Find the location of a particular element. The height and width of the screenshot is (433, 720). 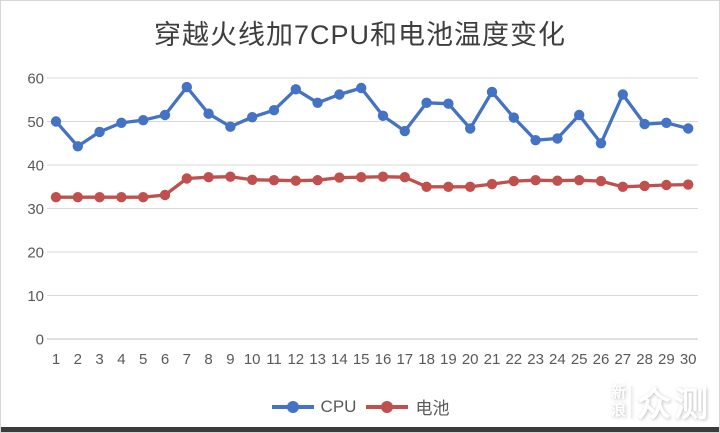

x-tick-label: 14 is located at coordinates (339, 359).